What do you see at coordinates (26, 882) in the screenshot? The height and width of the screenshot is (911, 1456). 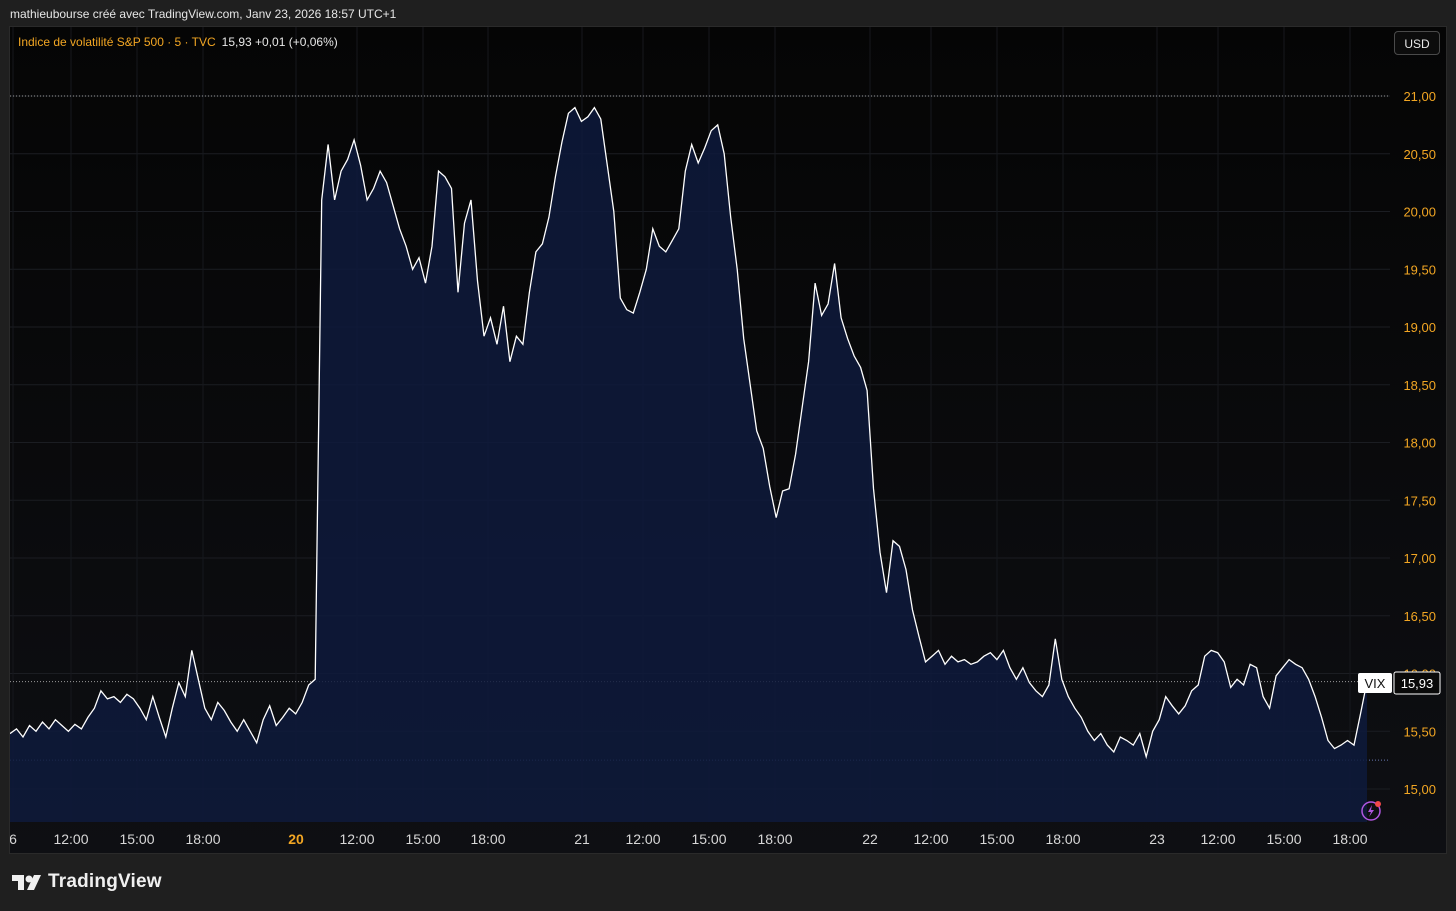 I see `tradingview-logo-icon` at bounding box center [26, 882].